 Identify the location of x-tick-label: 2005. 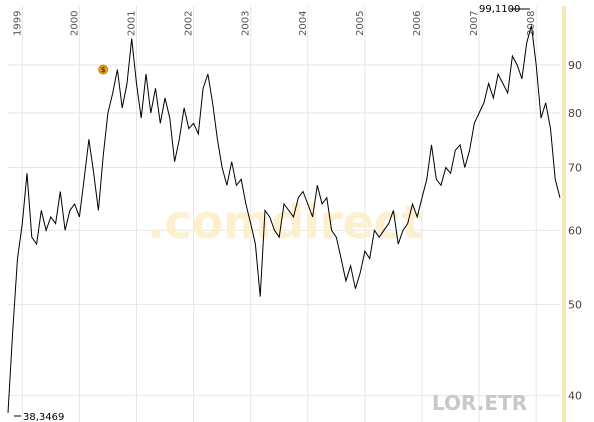
(360, 23).